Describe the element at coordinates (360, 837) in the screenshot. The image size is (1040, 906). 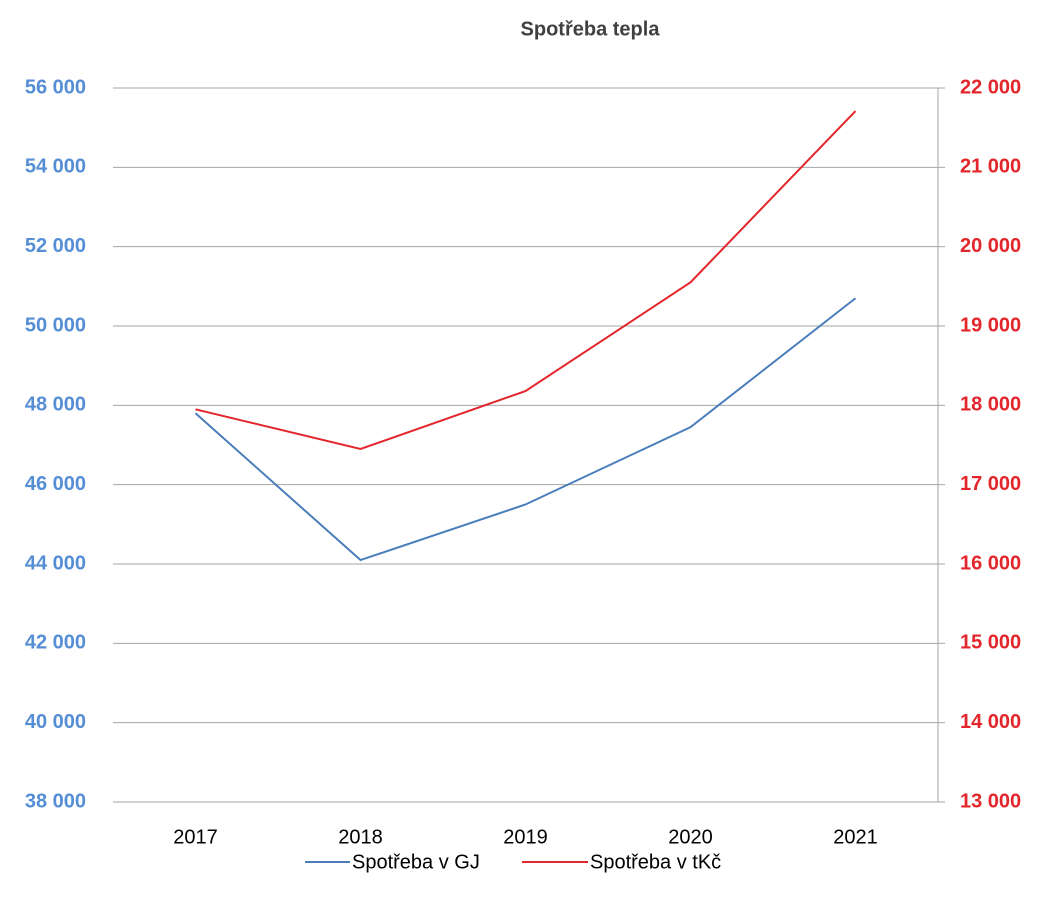
I see `x-tick-label: 2018` at that location.